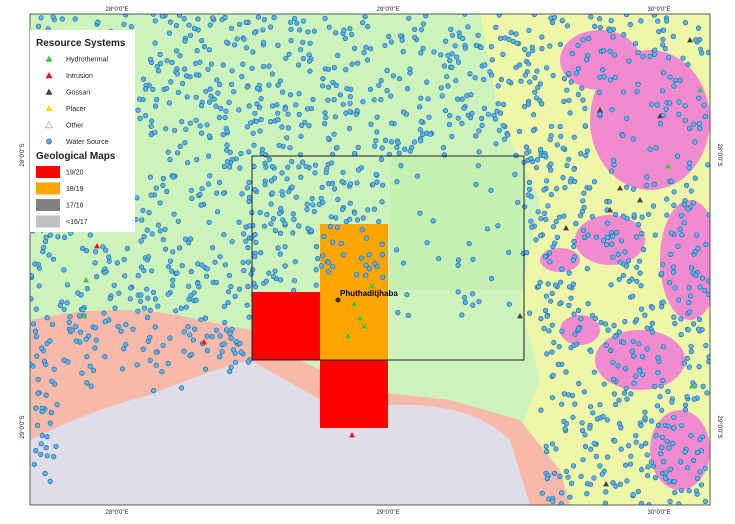  I want to click on triangle-marker, so click(690, 40).